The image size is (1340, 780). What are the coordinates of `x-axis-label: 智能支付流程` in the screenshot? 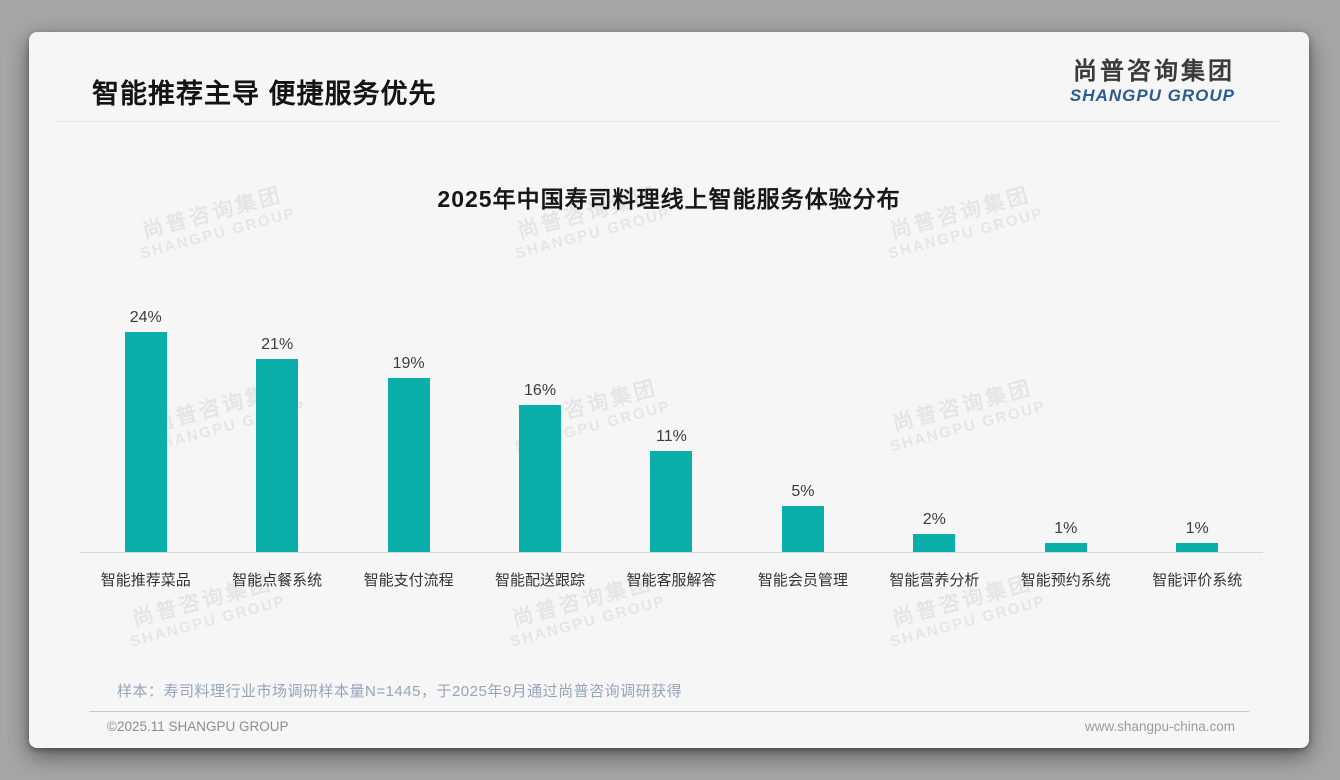 It's located at (408, 580).